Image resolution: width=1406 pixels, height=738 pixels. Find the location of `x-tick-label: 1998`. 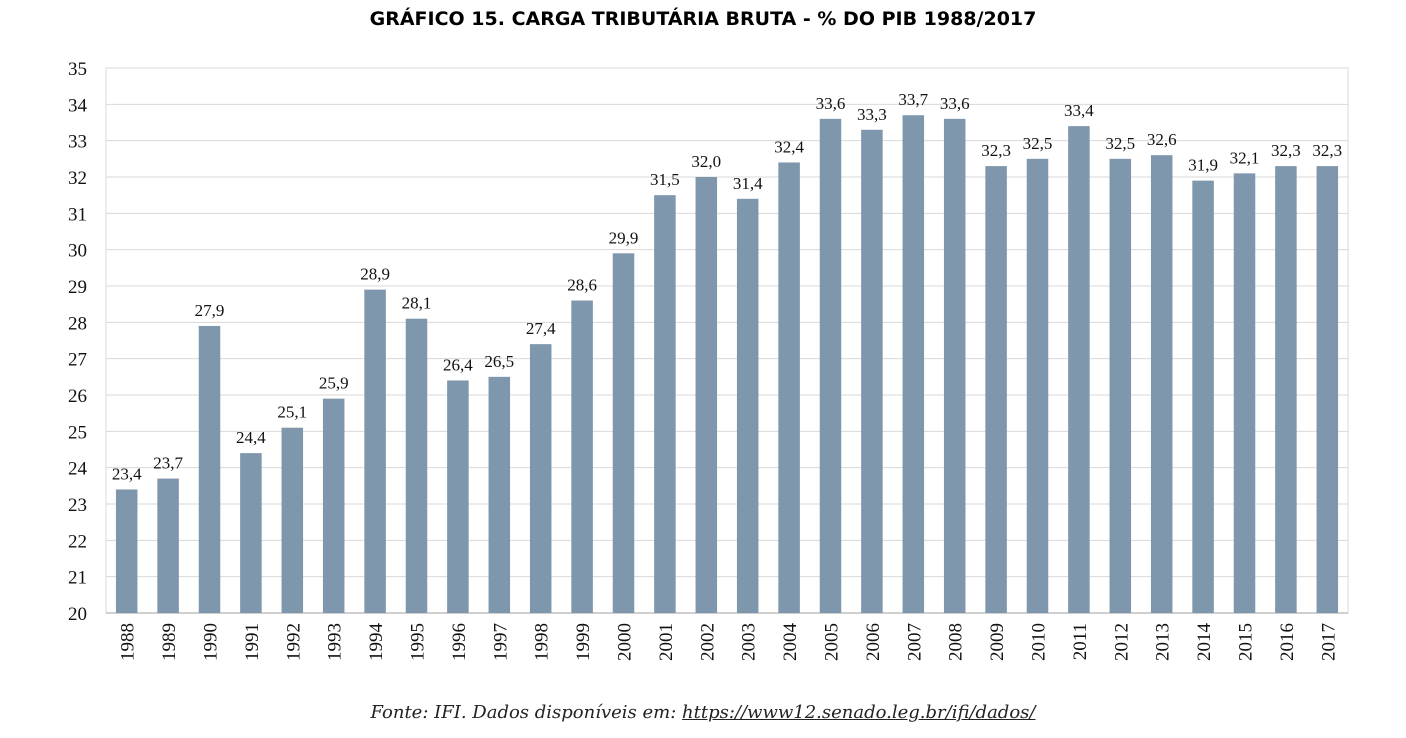

x-tick-label: 1998 is located at coordinates (542, 642).